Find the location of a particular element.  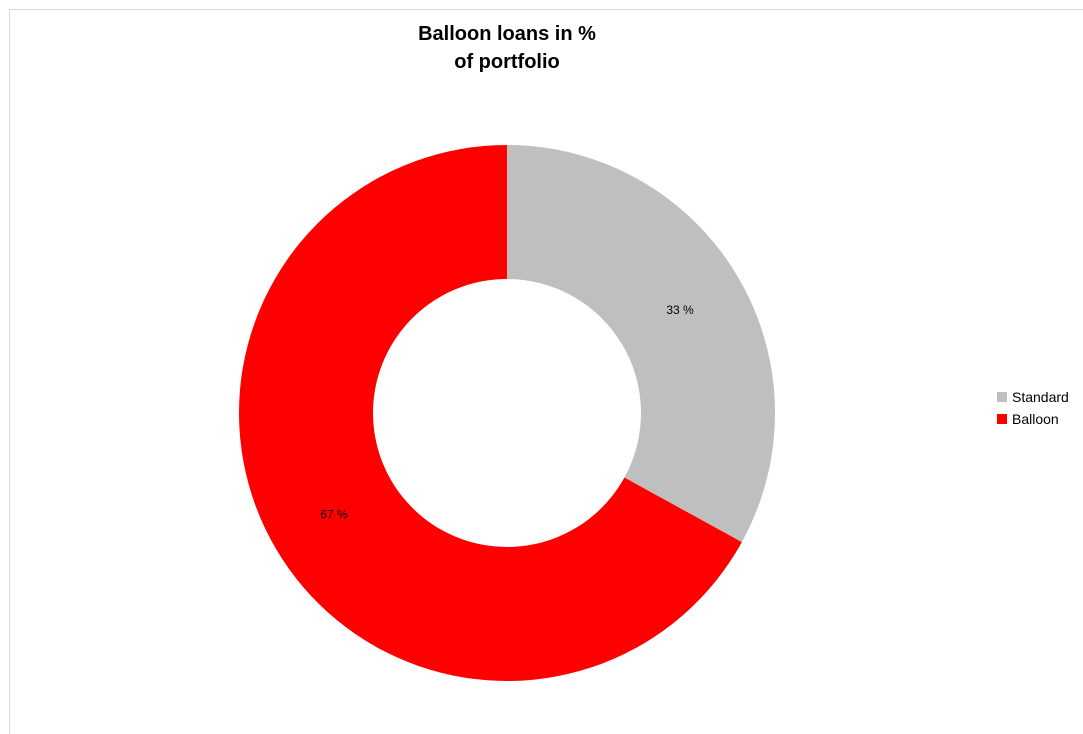

chart-title-line-1: Balloon loans in % is located at coordinates (507, 34).